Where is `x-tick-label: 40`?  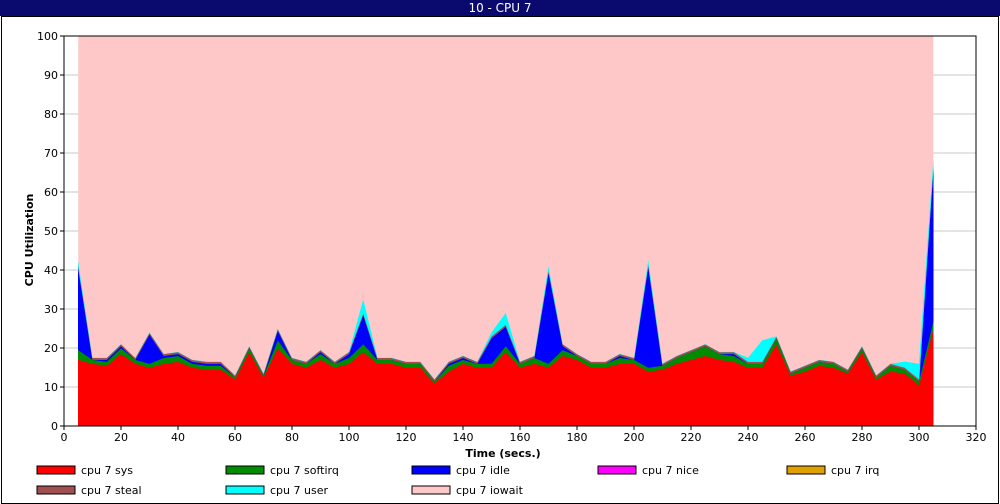
x-tick-label: 40 is located at coordinates (178, 437).